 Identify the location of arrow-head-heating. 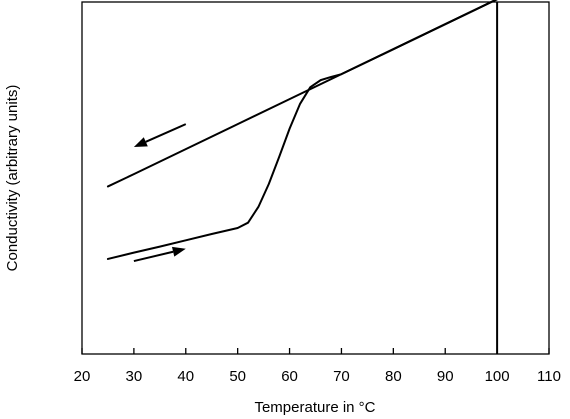
(178, 251).